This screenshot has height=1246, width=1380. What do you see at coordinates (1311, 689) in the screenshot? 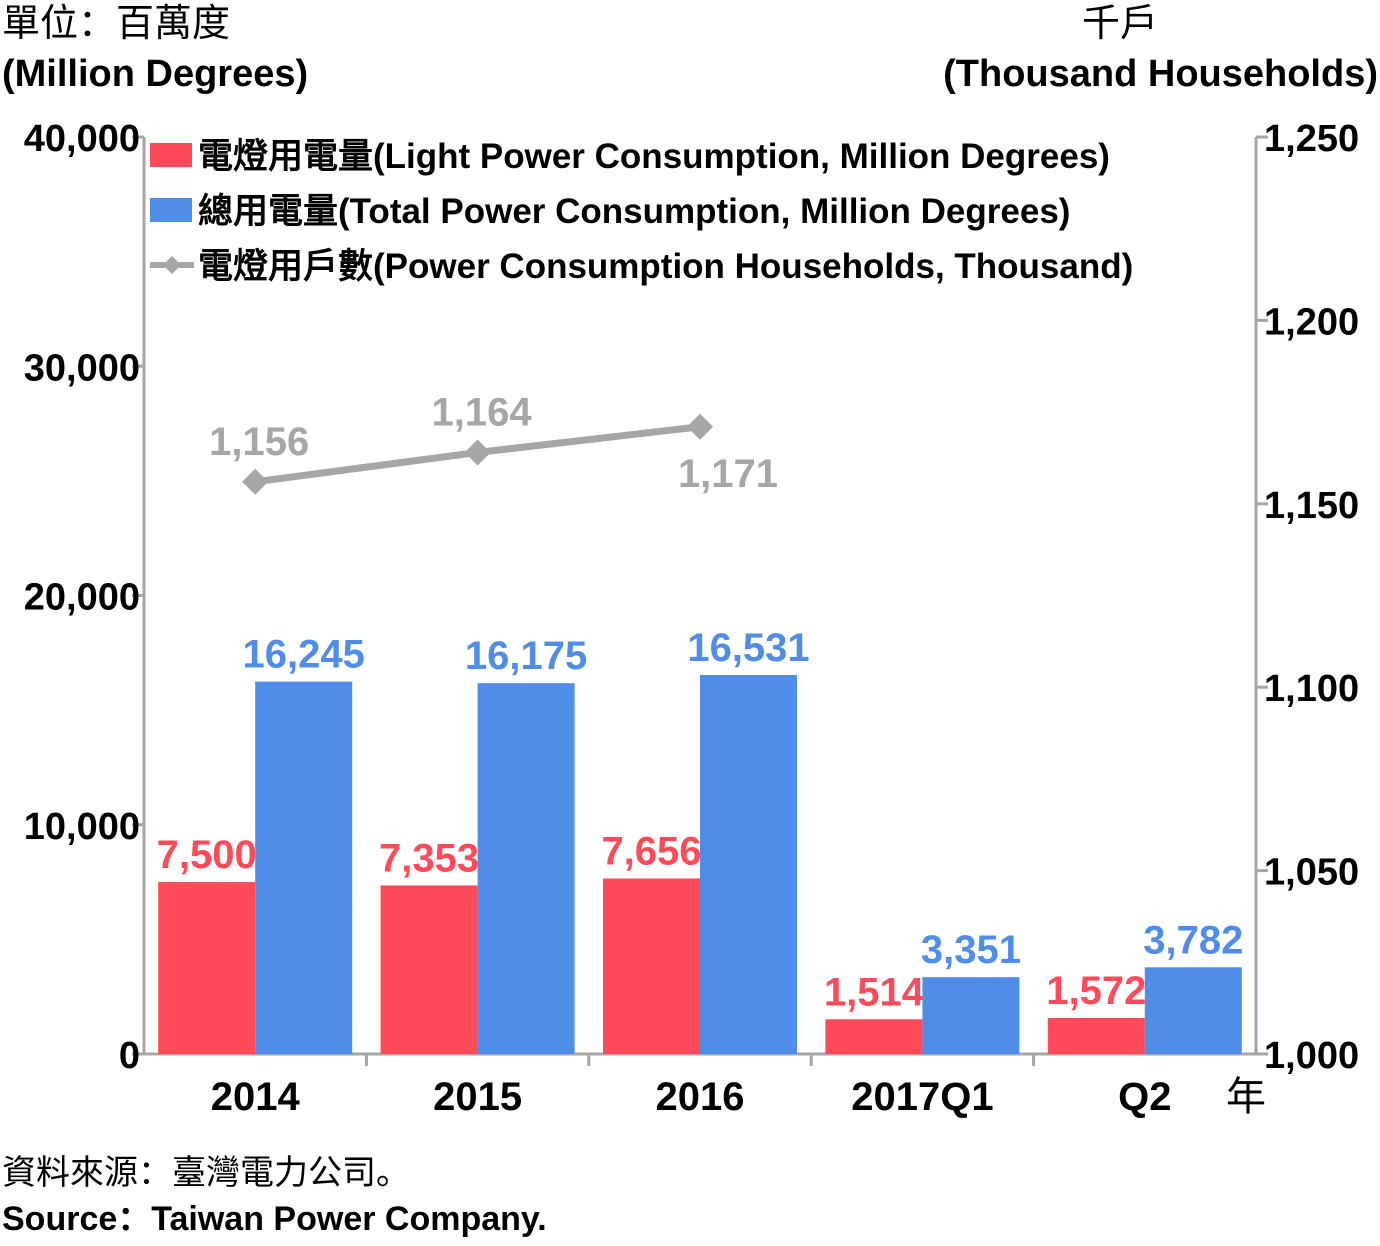
I see `right-axis-tick-label: 1,100` at bounding box center [1311, 689].